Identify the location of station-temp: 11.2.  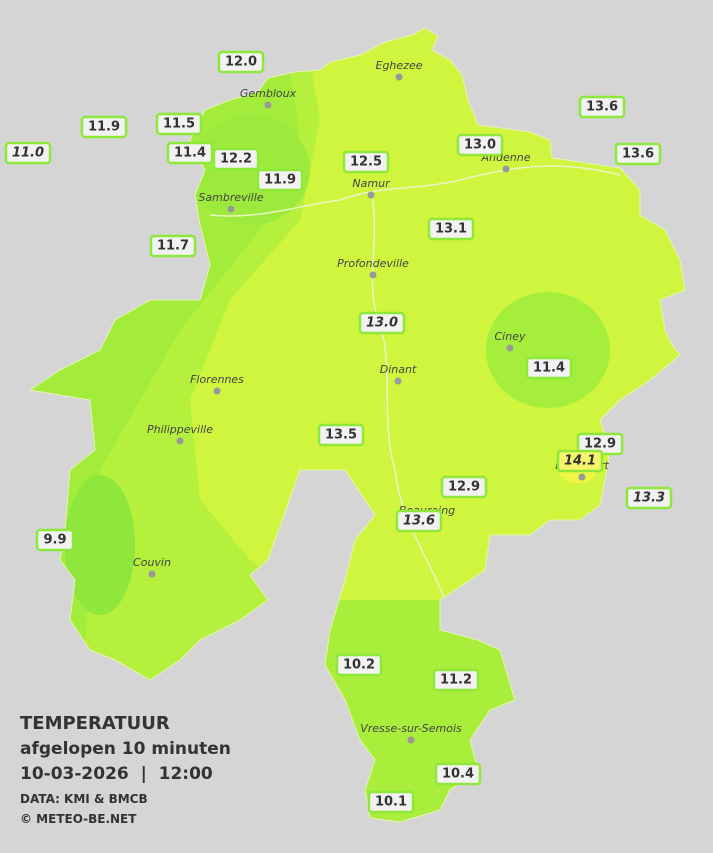
(456, 680).